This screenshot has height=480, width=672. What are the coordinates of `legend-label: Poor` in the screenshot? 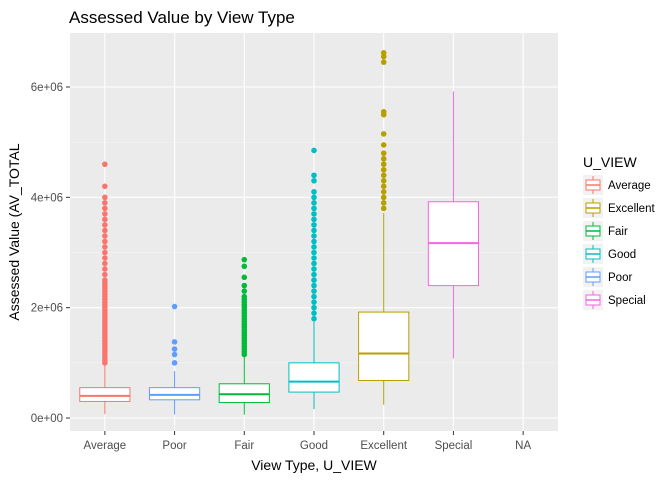 It's located at (620, 278).